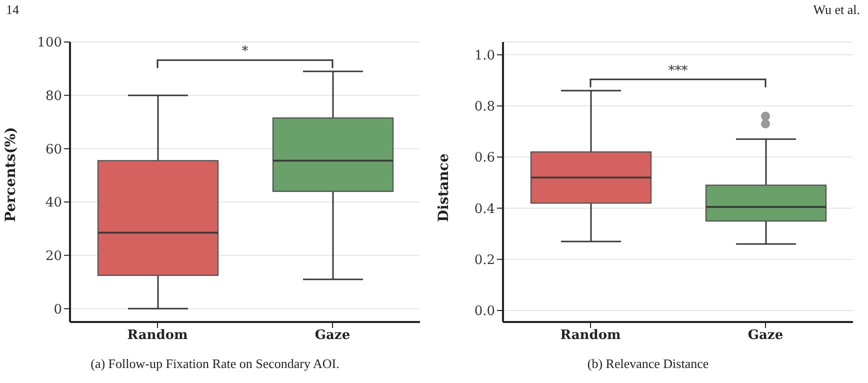 The width and height of the screenshot is (868, 383). I want to click on y-tick-label: 0.0, so click(484, 312).